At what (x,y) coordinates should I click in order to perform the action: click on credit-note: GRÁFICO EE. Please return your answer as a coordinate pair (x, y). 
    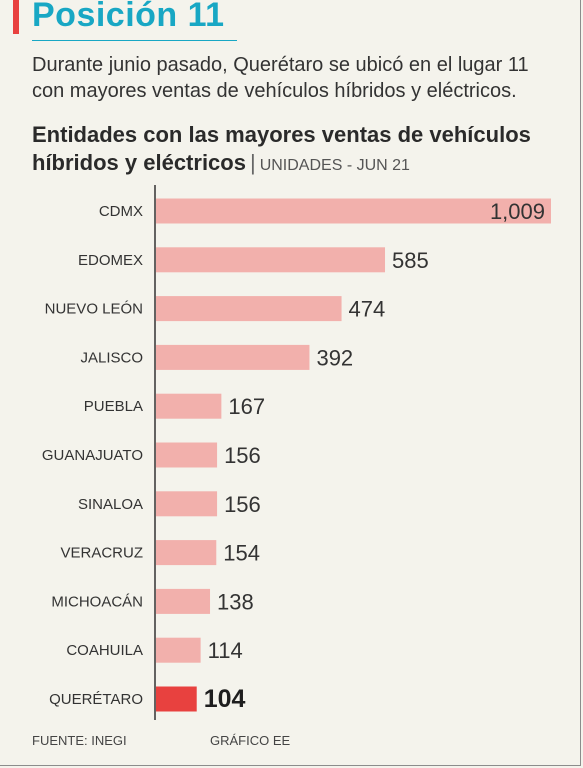
    Looking at the image, I should click on (250, 740).